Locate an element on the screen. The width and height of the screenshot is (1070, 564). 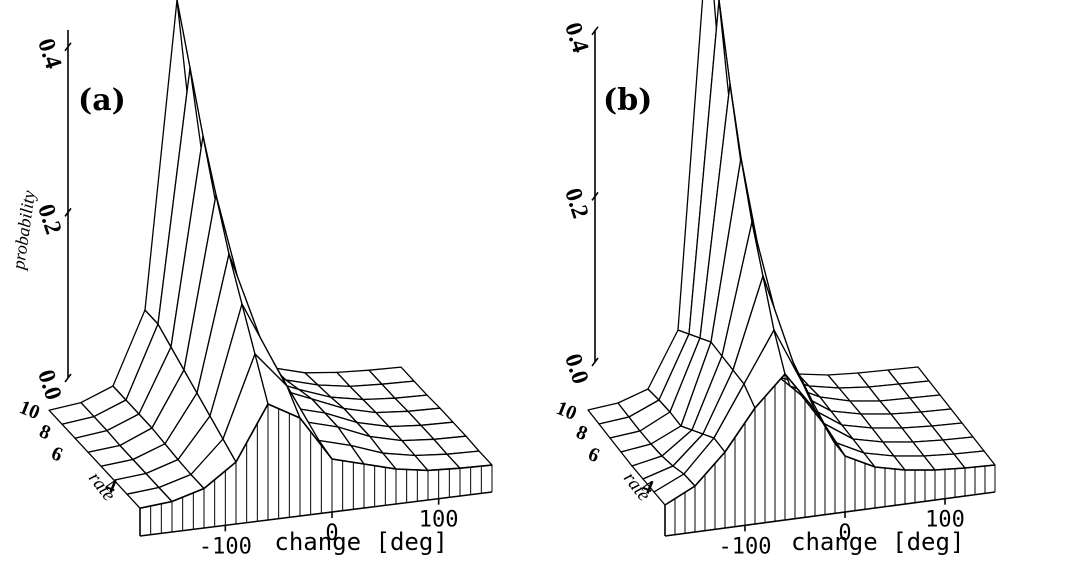
z-axis-label: probability is located at coordinates (23, 230).